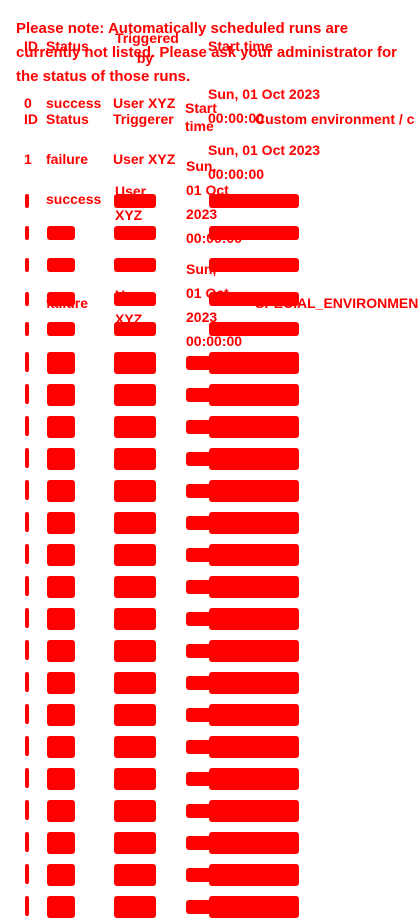 Image resolution: width=420 pixels, height=920 pixels. I want to click on header-status: Status, so click(67, 46).